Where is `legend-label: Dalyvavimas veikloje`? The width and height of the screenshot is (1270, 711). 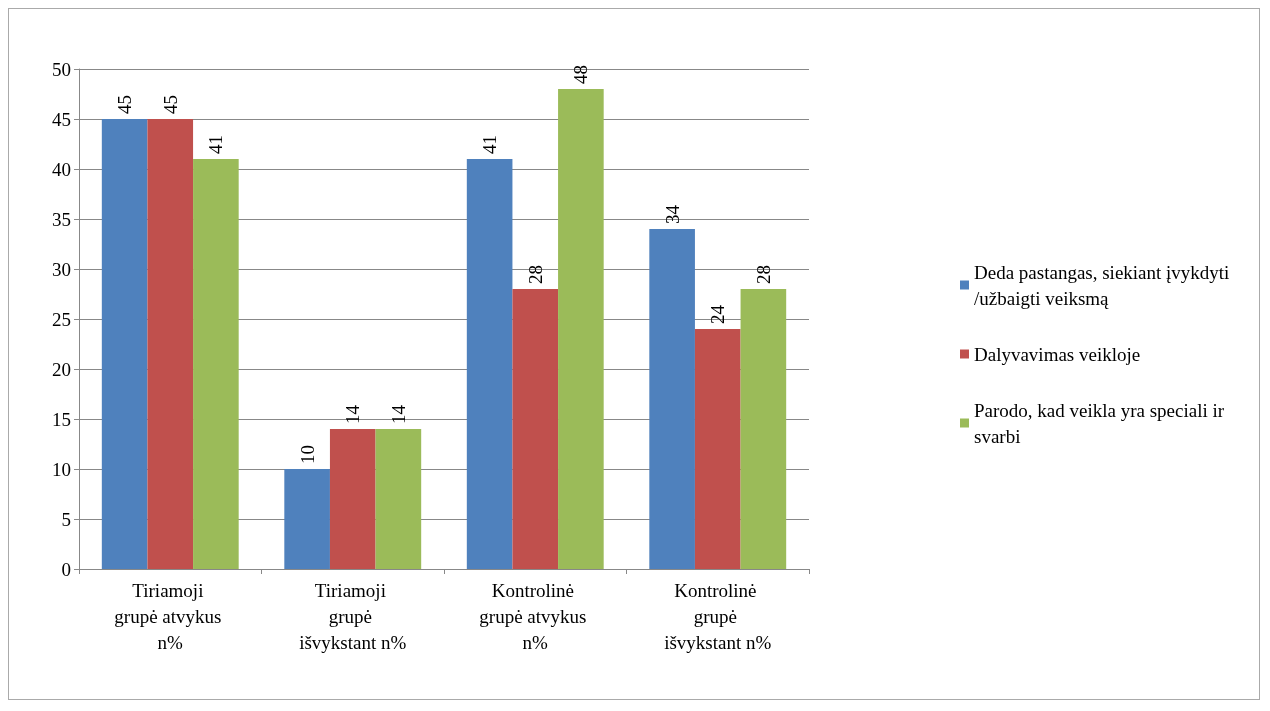
legend-label: Dalyvavimas veikloje is located at coordinates (1057, 354).